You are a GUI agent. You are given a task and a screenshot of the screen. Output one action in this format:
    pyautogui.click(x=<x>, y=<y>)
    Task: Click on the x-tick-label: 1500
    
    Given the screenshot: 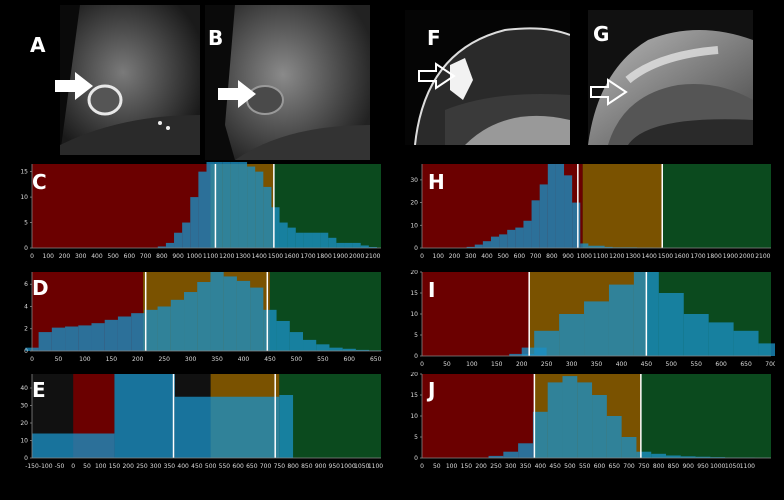 What is the action you would take?
    pyautogui.click(x=275, y=256)
    